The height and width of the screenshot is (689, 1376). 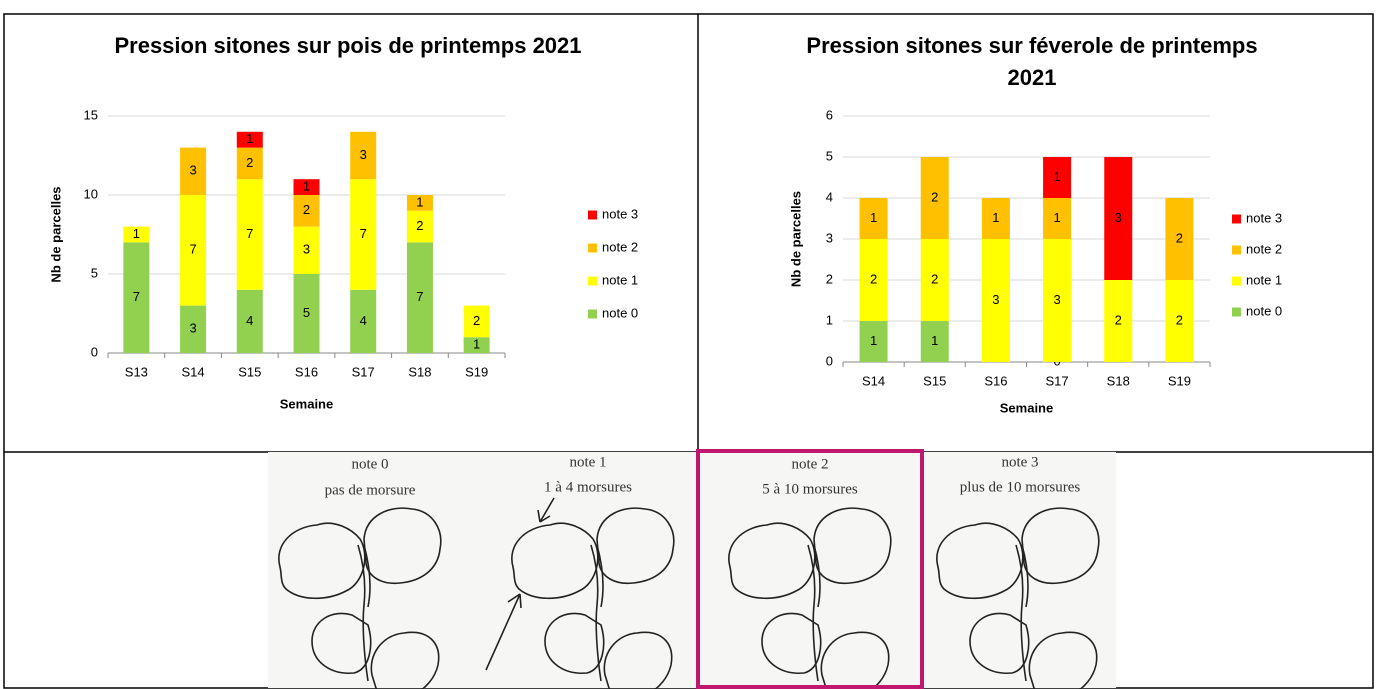 I want to click on highlight-frame, so click(x=810, y=569).